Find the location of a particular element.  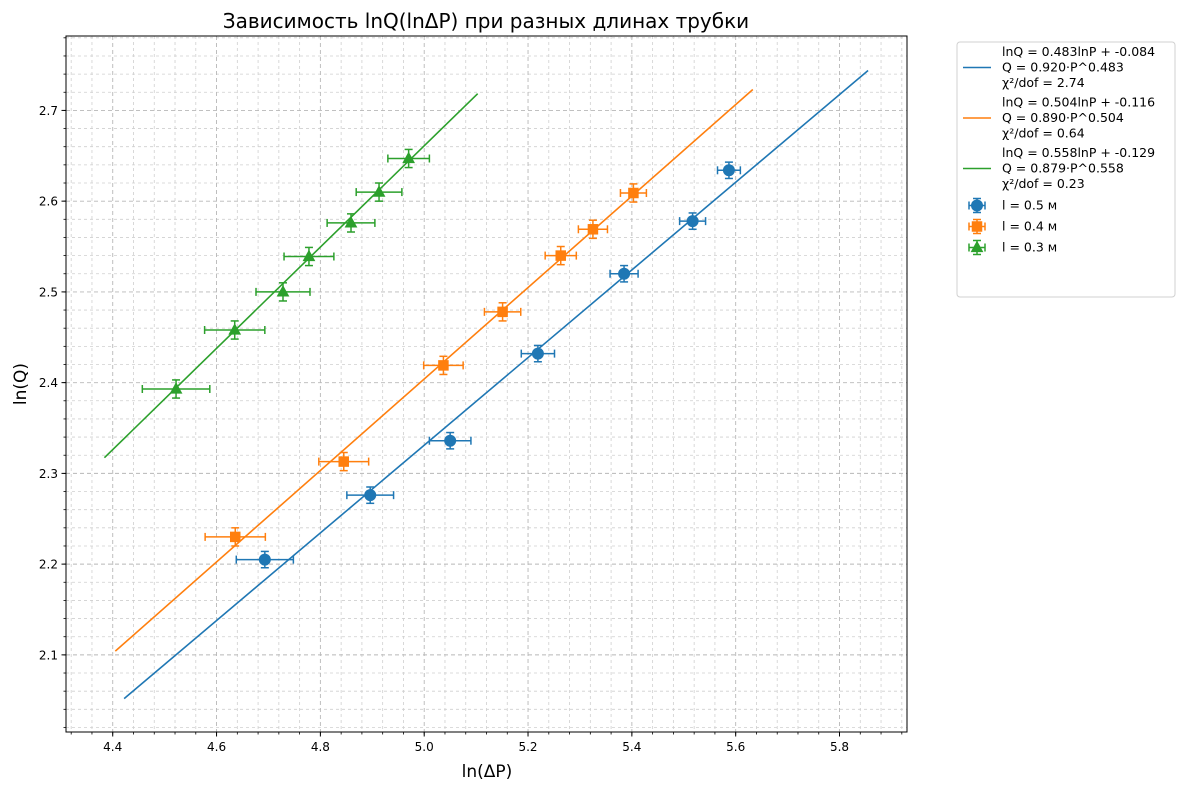

y-tick-label: 2.4 is located at coordinates (48, 383).